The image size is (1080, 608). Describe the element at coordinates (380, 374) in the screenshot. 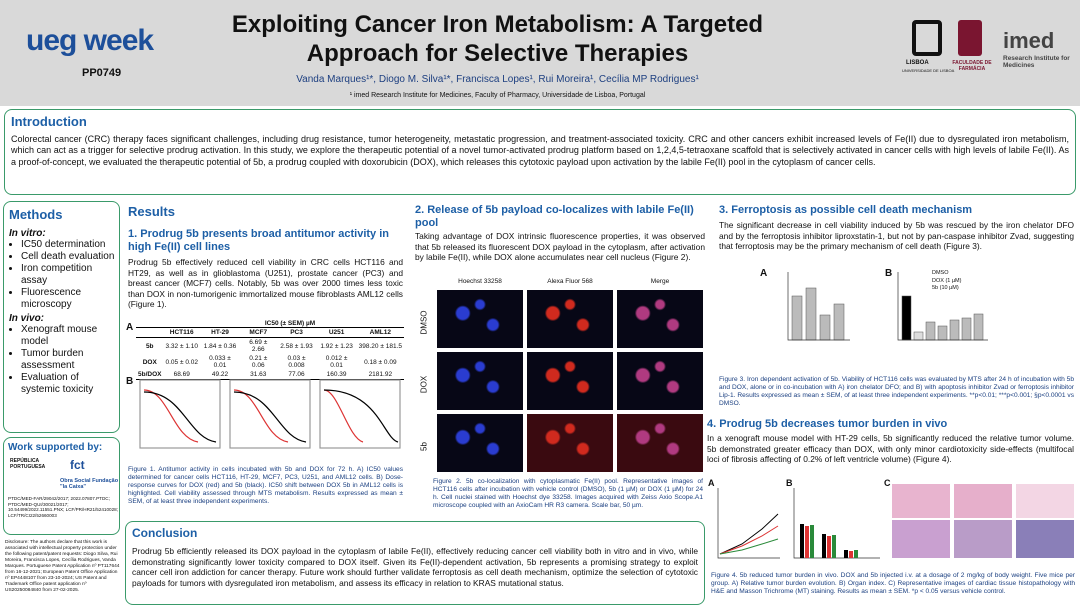

I see `cell: 2181.92` at that location.